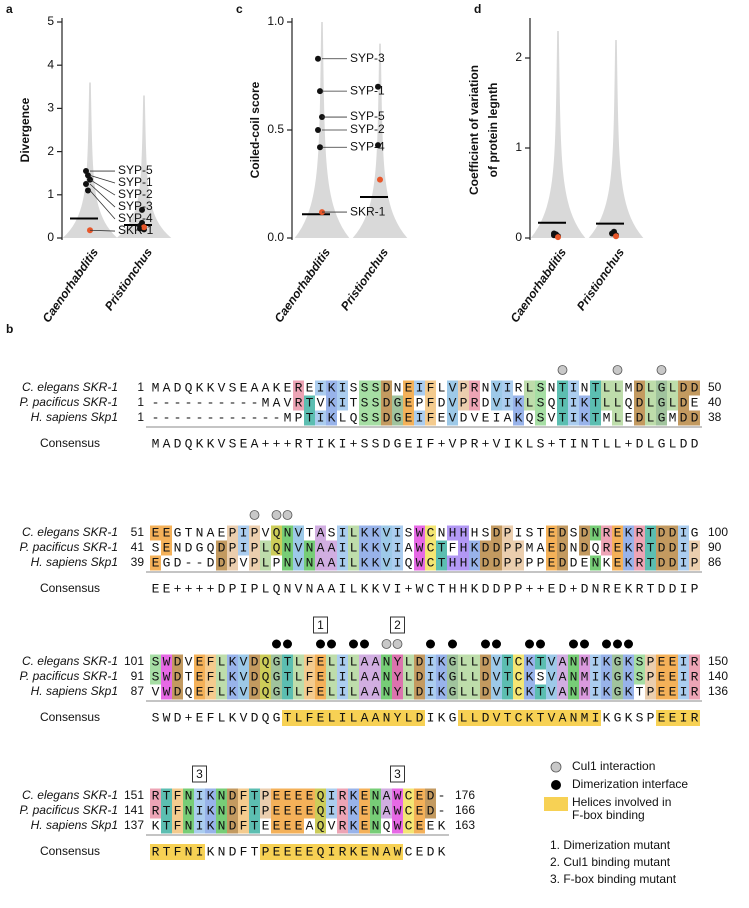  Describe the element at coordinates (138, 532) in the screenshot. I see `start-number: 51` at that location.